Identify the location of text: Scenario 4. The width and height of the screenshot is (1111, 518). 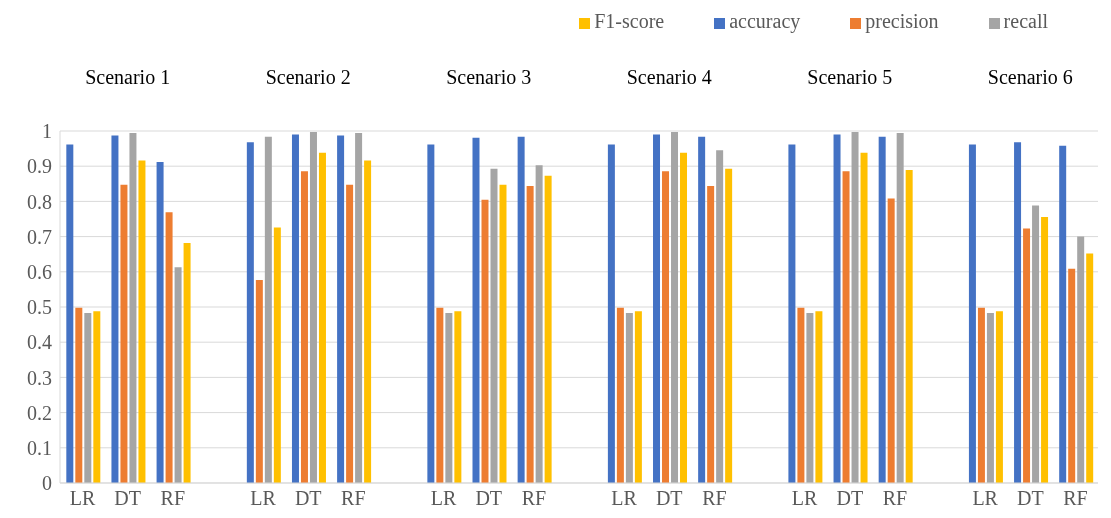
(669, 77).